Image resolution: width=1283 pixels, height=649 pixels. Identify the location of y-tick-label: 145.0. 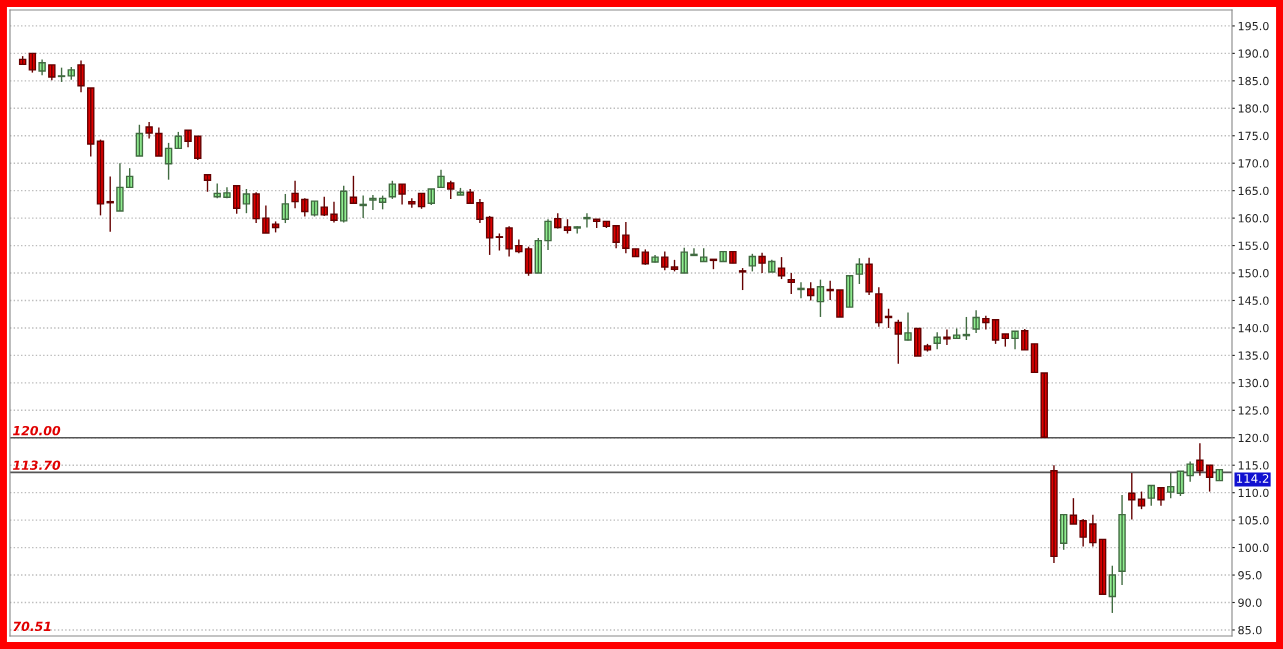
(1253, 300).